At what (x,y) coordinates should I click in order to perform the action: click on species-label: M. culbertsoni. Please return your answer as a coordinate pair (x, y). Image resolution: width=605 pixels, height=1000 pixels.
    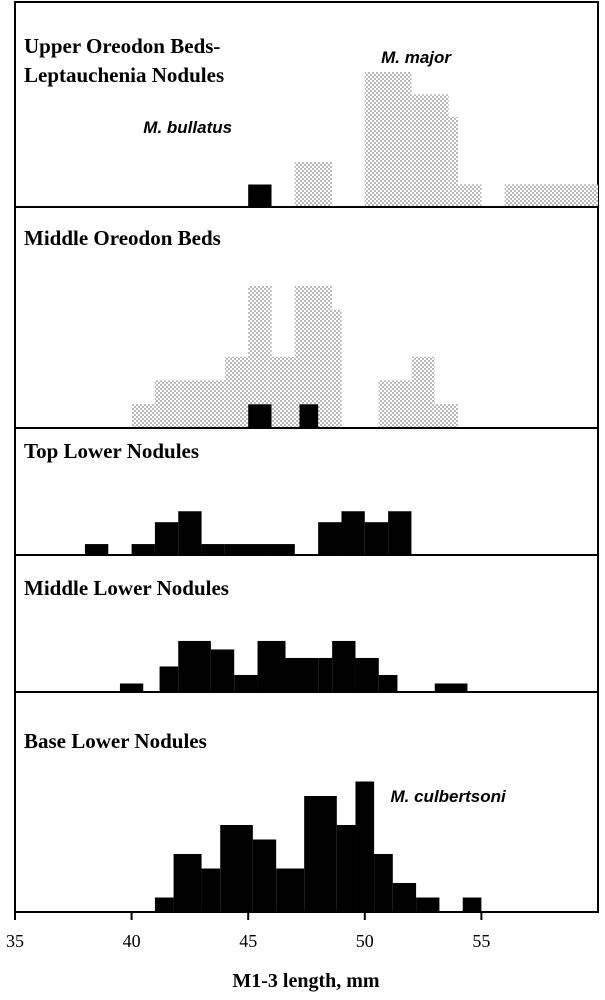
    Looking at the image, I should click on (449, 796).